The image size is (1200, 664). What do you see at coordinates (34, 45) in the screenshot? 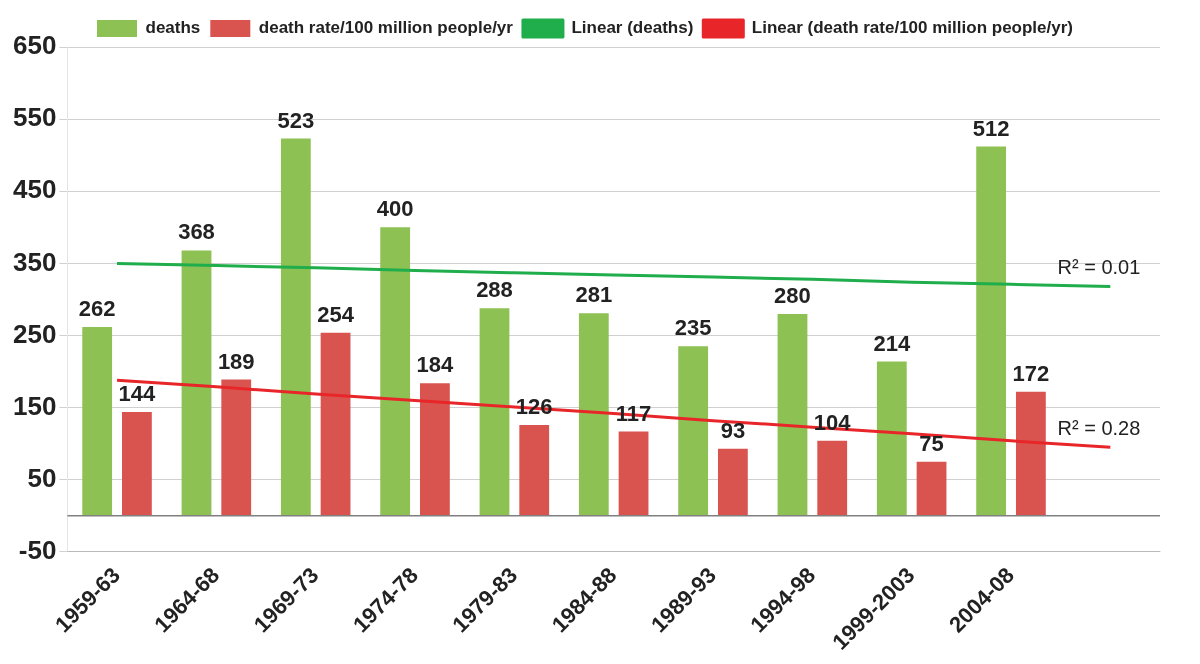
I see `y-tick-label: 650` at bounding box center [34, 45].